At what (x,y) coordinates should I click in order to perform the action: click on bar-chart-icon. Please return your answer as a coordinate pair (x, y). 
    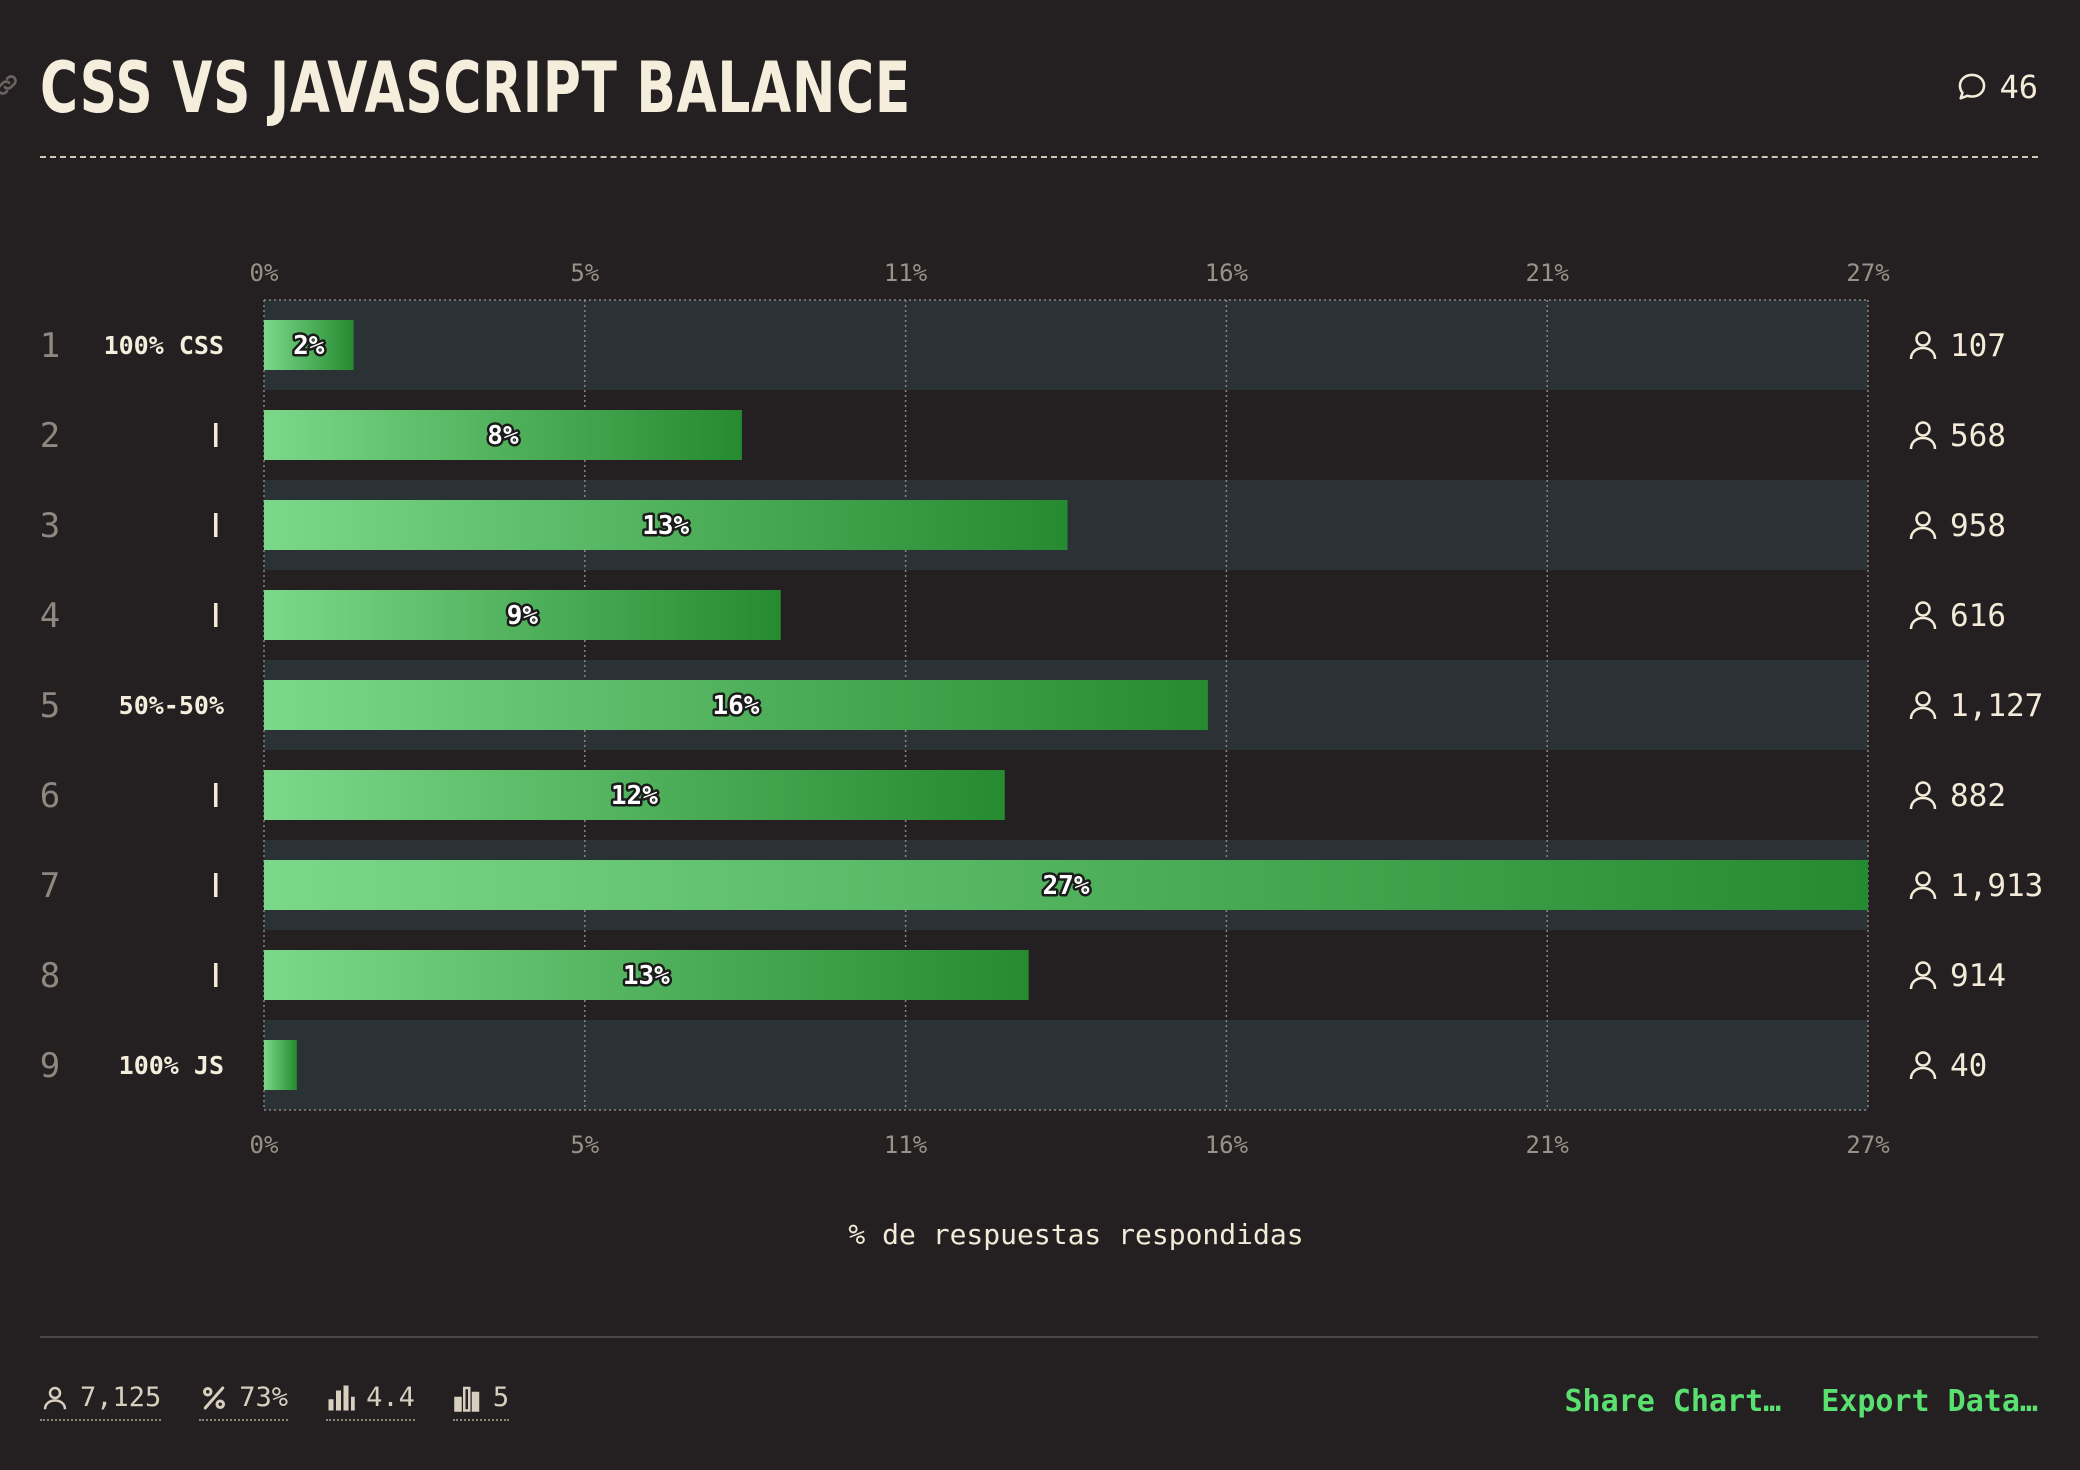
    Looking at the image, I should click on (341, 1397).